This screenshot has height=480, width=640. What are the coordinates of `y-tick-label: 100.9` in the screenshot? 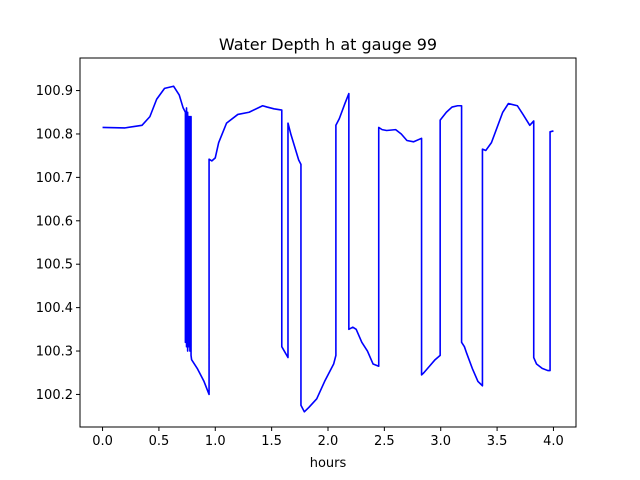 It's located at (54, 91).